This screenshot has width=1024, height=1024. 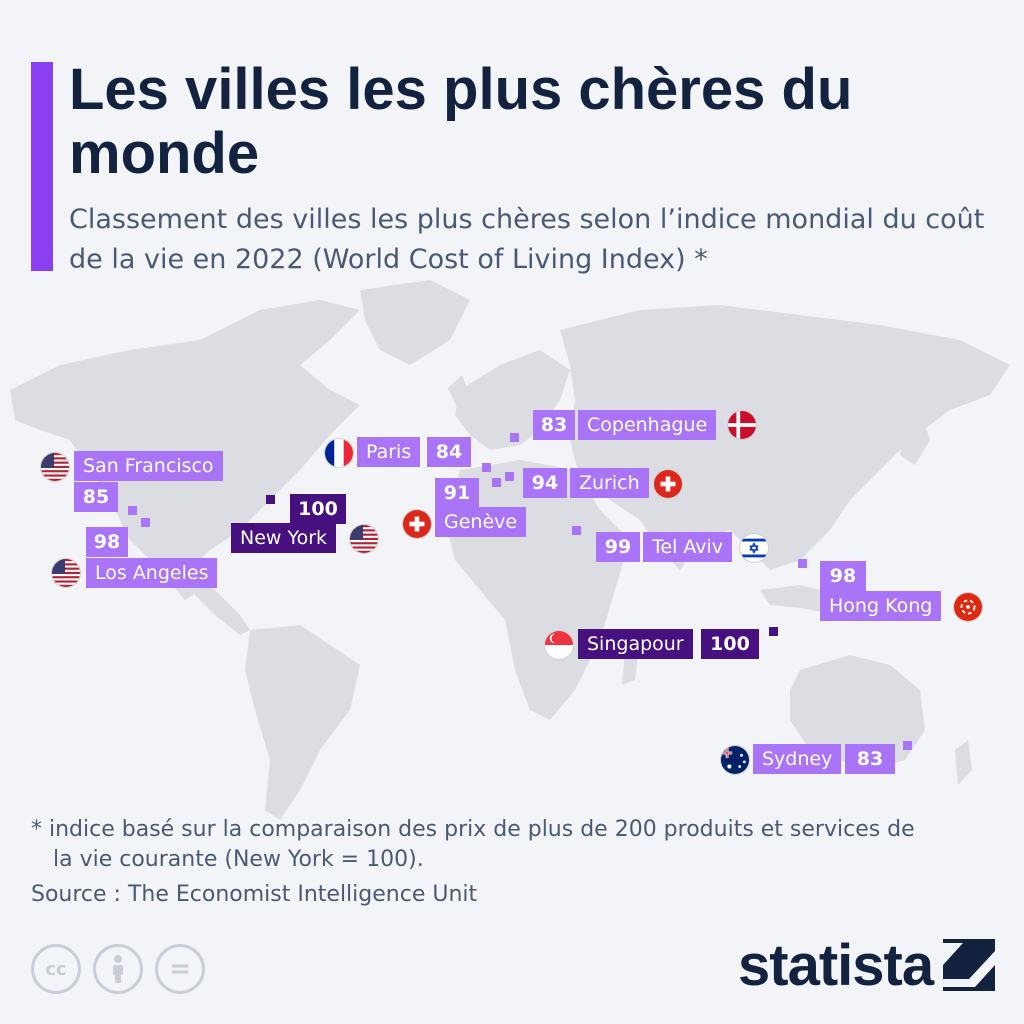 What do you see at coordinates (449, 452) in the screenshot?
I see `paris-score: 84` at bounding box center [449, 452].